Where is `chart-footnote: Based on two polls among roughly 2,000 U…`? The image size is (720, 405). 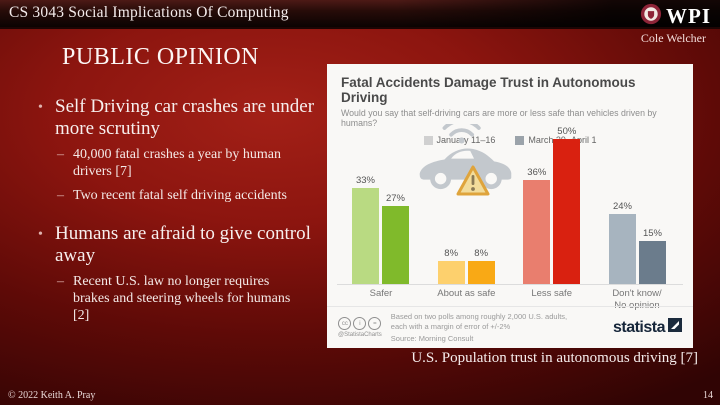 chart-footnote: Based on two polls among roughly 2,000 U… is located at coordinates (479, 321).